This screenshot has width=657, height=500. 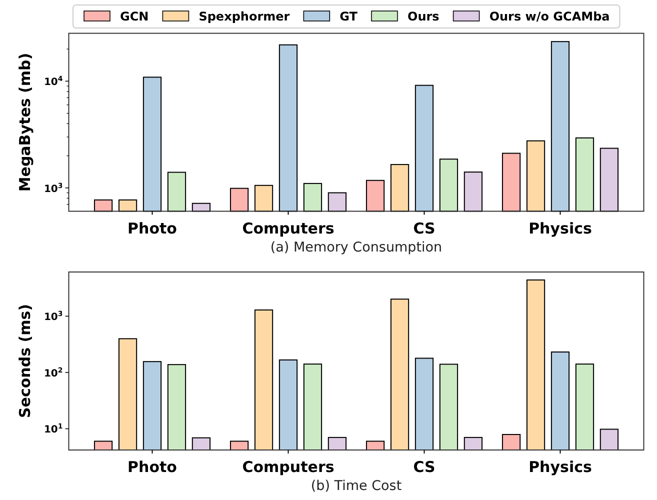 I want to click on y-tick-label: 10$^{1}$, so click(x=53, y=429).